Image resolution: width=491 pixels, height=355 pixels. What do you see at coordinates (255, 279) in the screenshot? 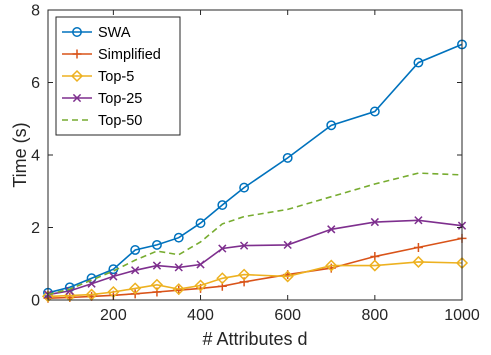
I see `series-line` at bounding box center [255, 279].